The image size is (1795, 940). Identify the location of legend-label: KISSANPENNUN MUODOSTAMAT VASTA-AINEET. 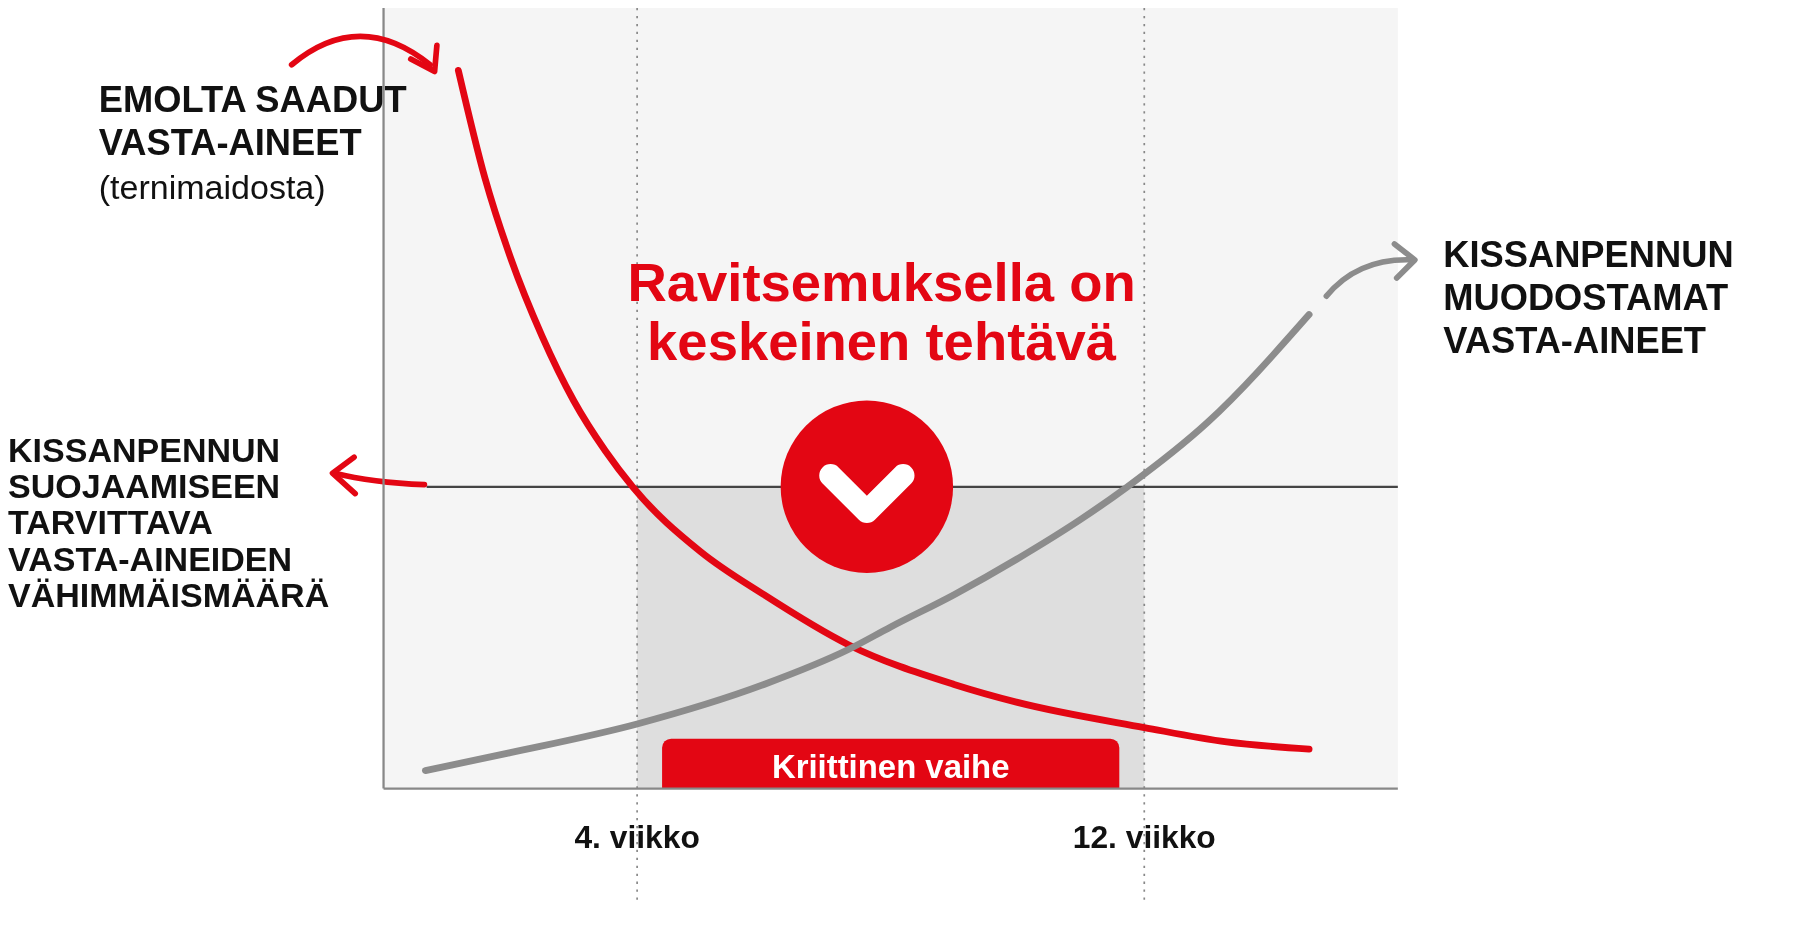
(1588, 297).